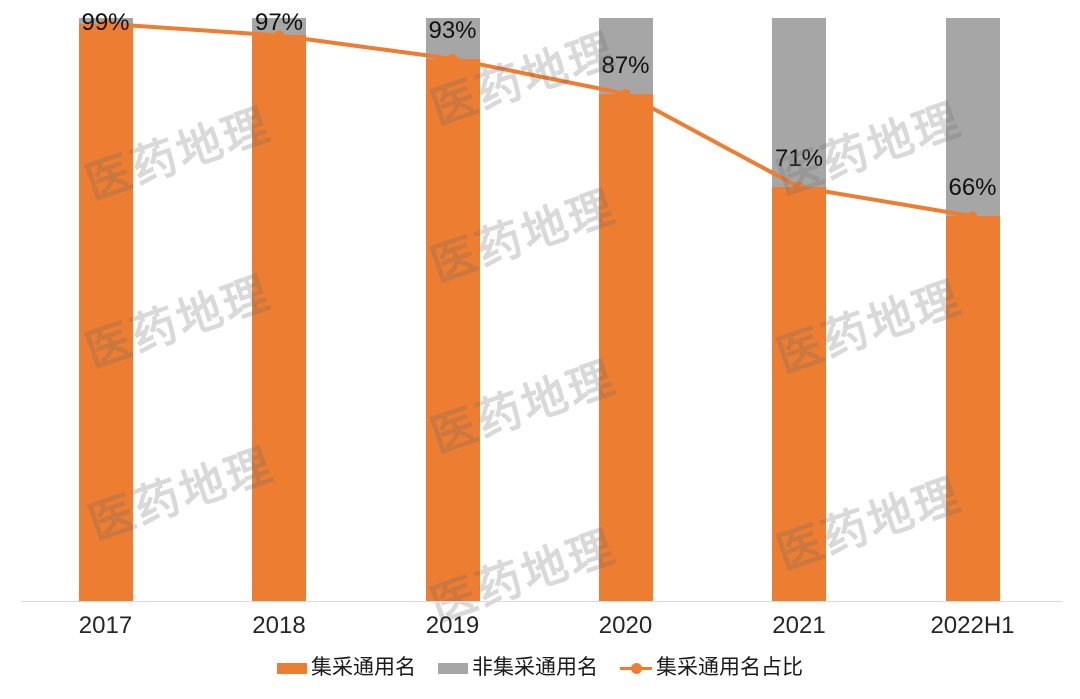 Image resolution: width=1080 pixels, height=699 pixels. Describe the element at coordinates (972, 216) in the screenshot. I see `line-point-2022H1` at that location.